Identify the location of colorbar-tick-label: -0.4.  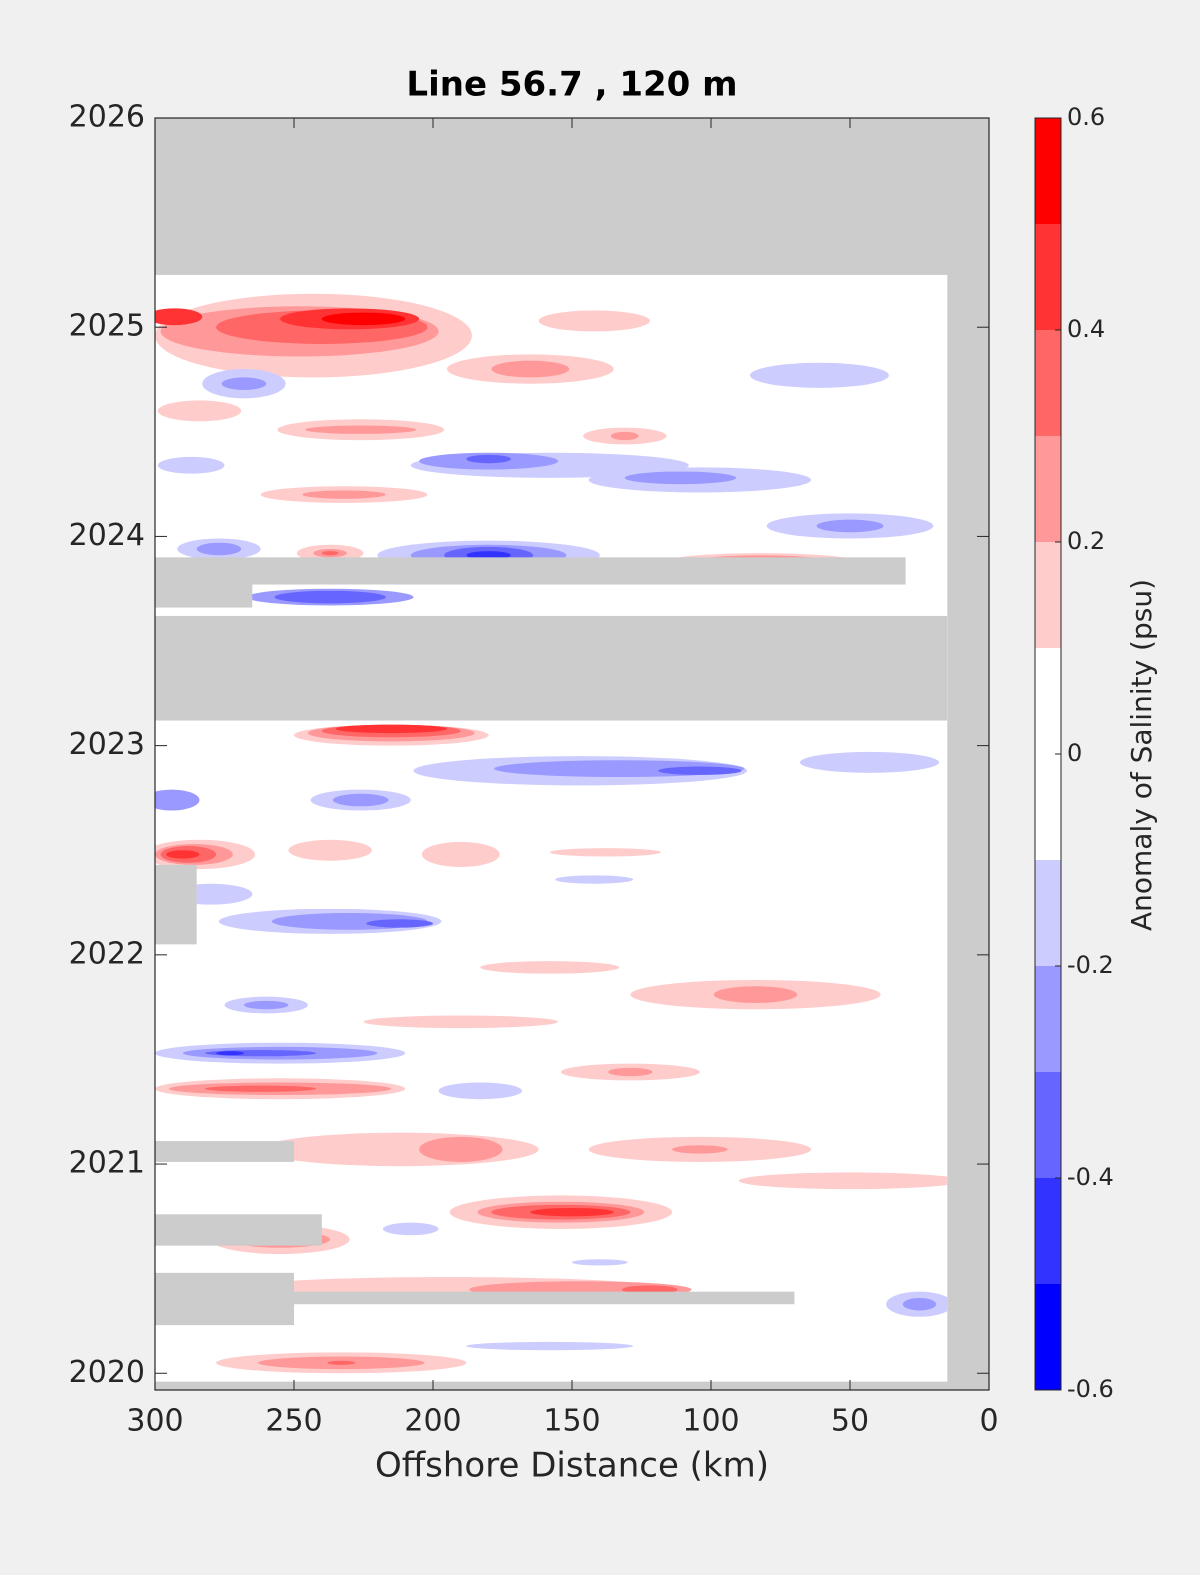
(1090, 1177).